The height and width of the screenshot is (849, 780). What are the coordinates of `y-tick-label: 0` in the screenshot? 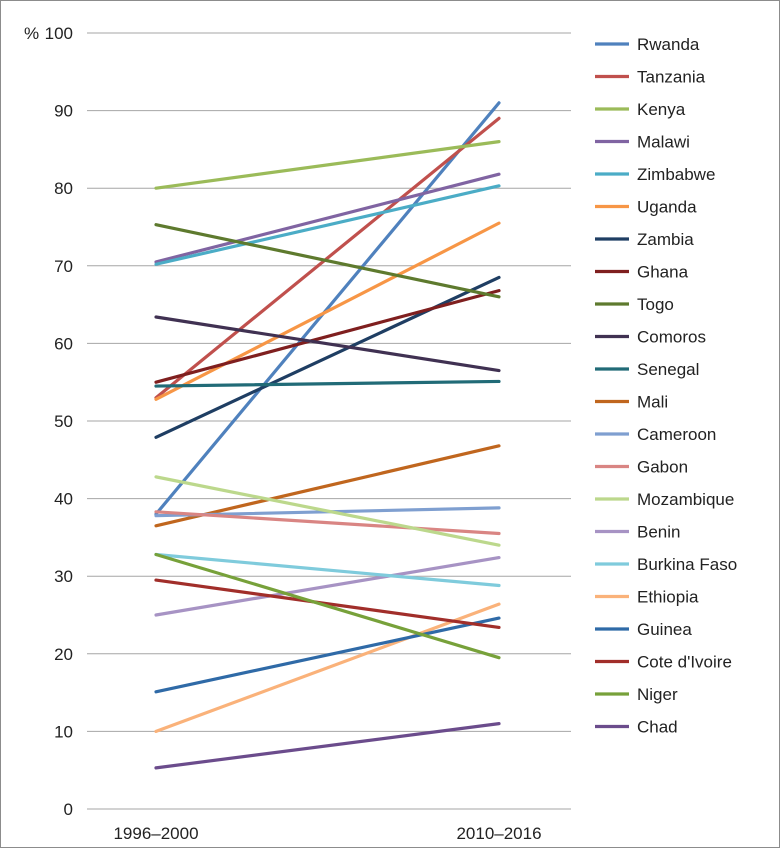 It's located at (68, 809).